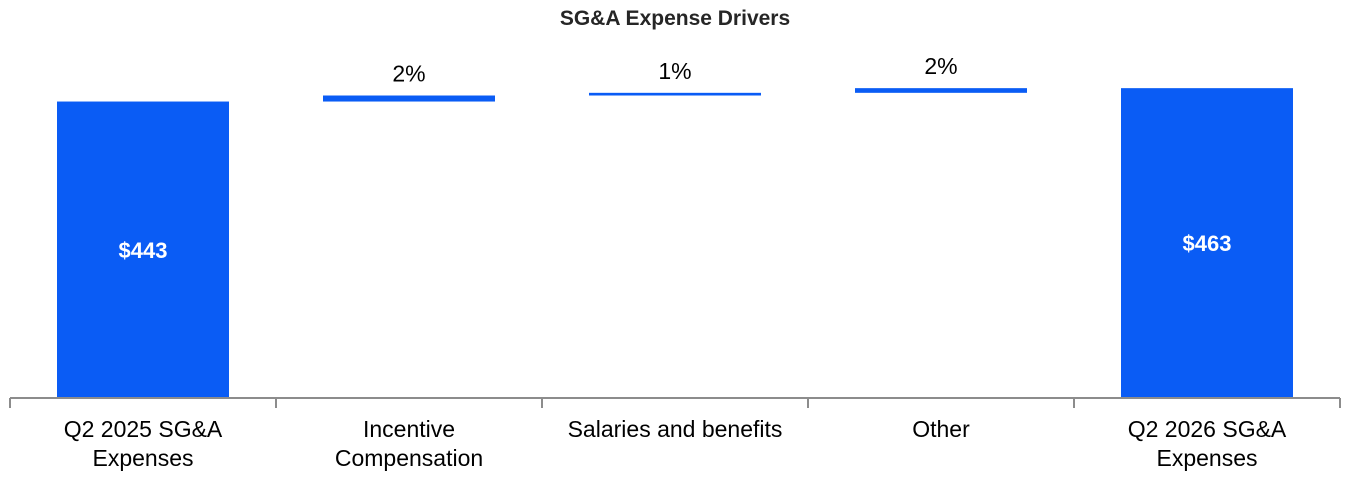 The height and width of the screenshot is (480, 1350). Describe the element at coordinates (409, 458) in the screenshot. I see `category-label-line: Compensation` at that location.